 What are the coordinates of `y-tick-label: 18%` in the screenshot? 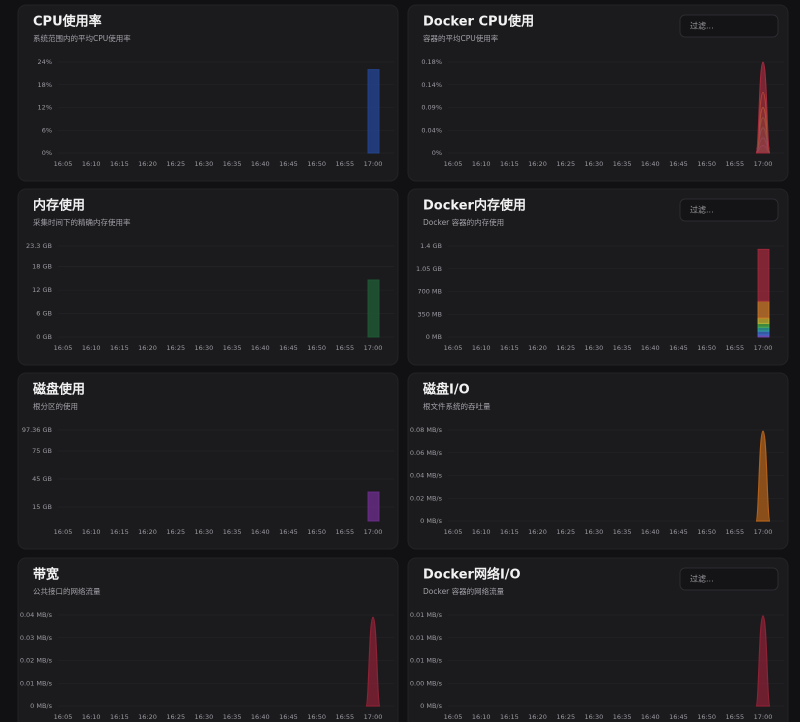 It's located at (45, 85).